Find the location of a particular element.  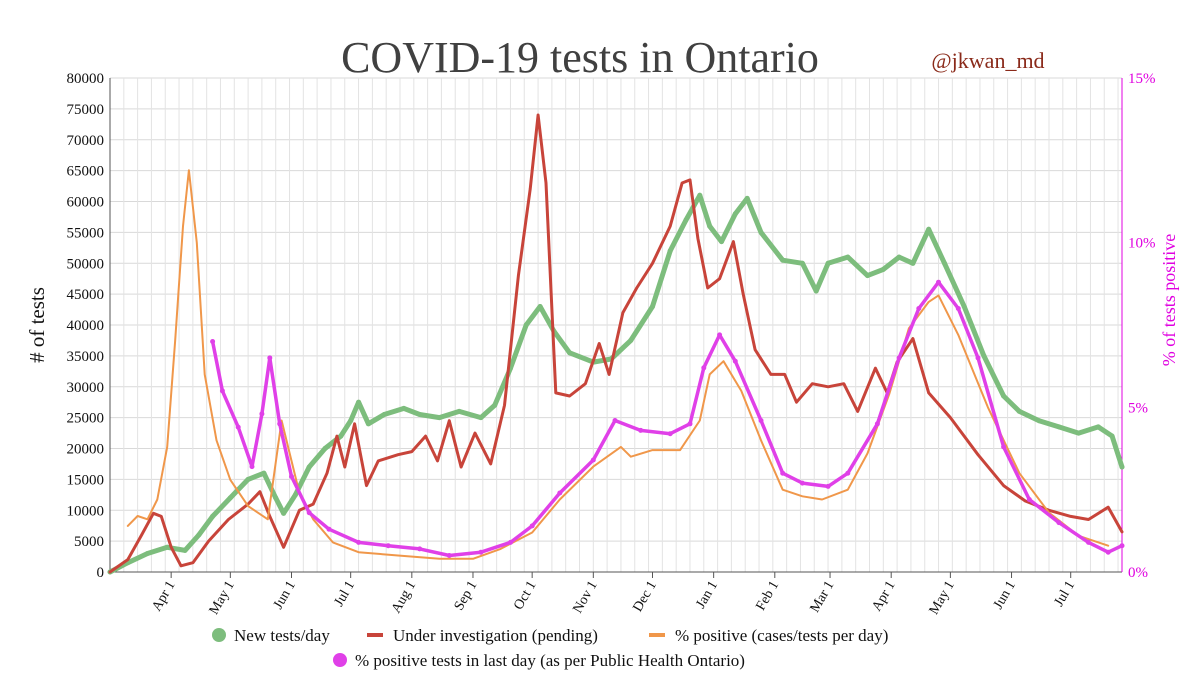

y-tick-label-left: 35000 is located at coordinates (86, 357).